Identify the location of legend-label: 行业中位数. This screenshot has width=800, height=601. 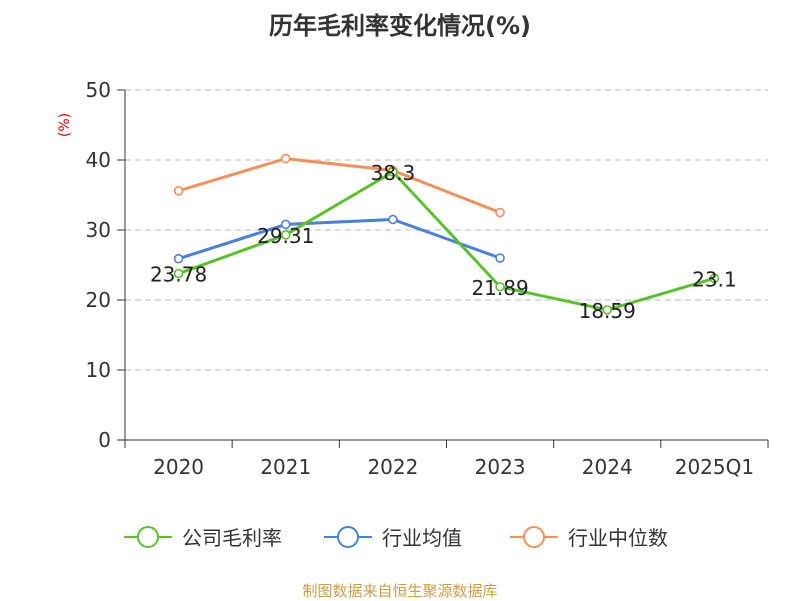
(618, 538).